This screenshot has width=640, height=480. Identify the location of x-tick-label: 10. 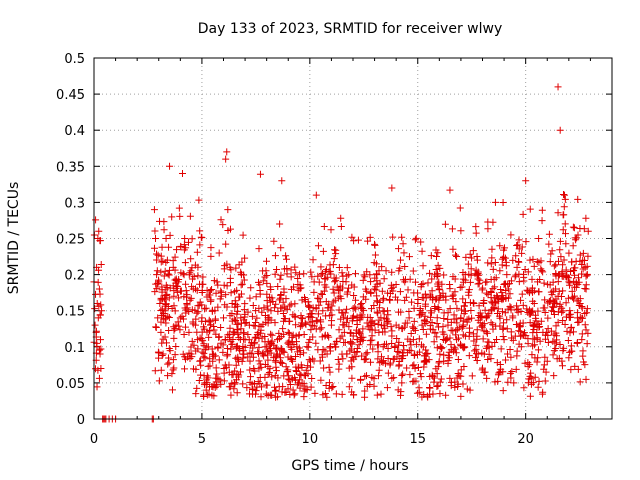
(310, 439).